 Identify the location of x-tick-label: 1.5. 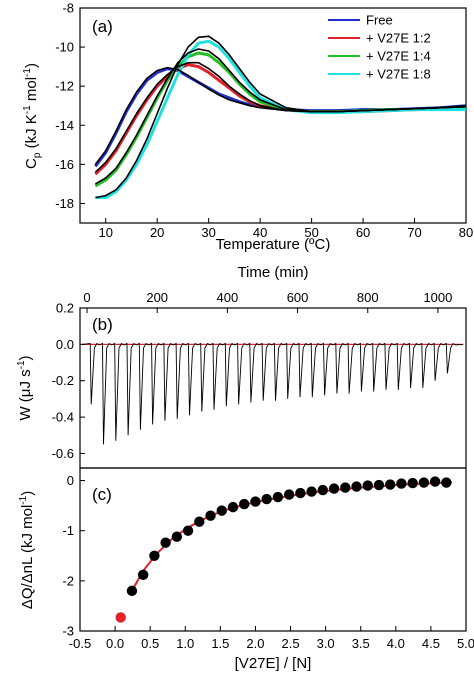
(220, 643).